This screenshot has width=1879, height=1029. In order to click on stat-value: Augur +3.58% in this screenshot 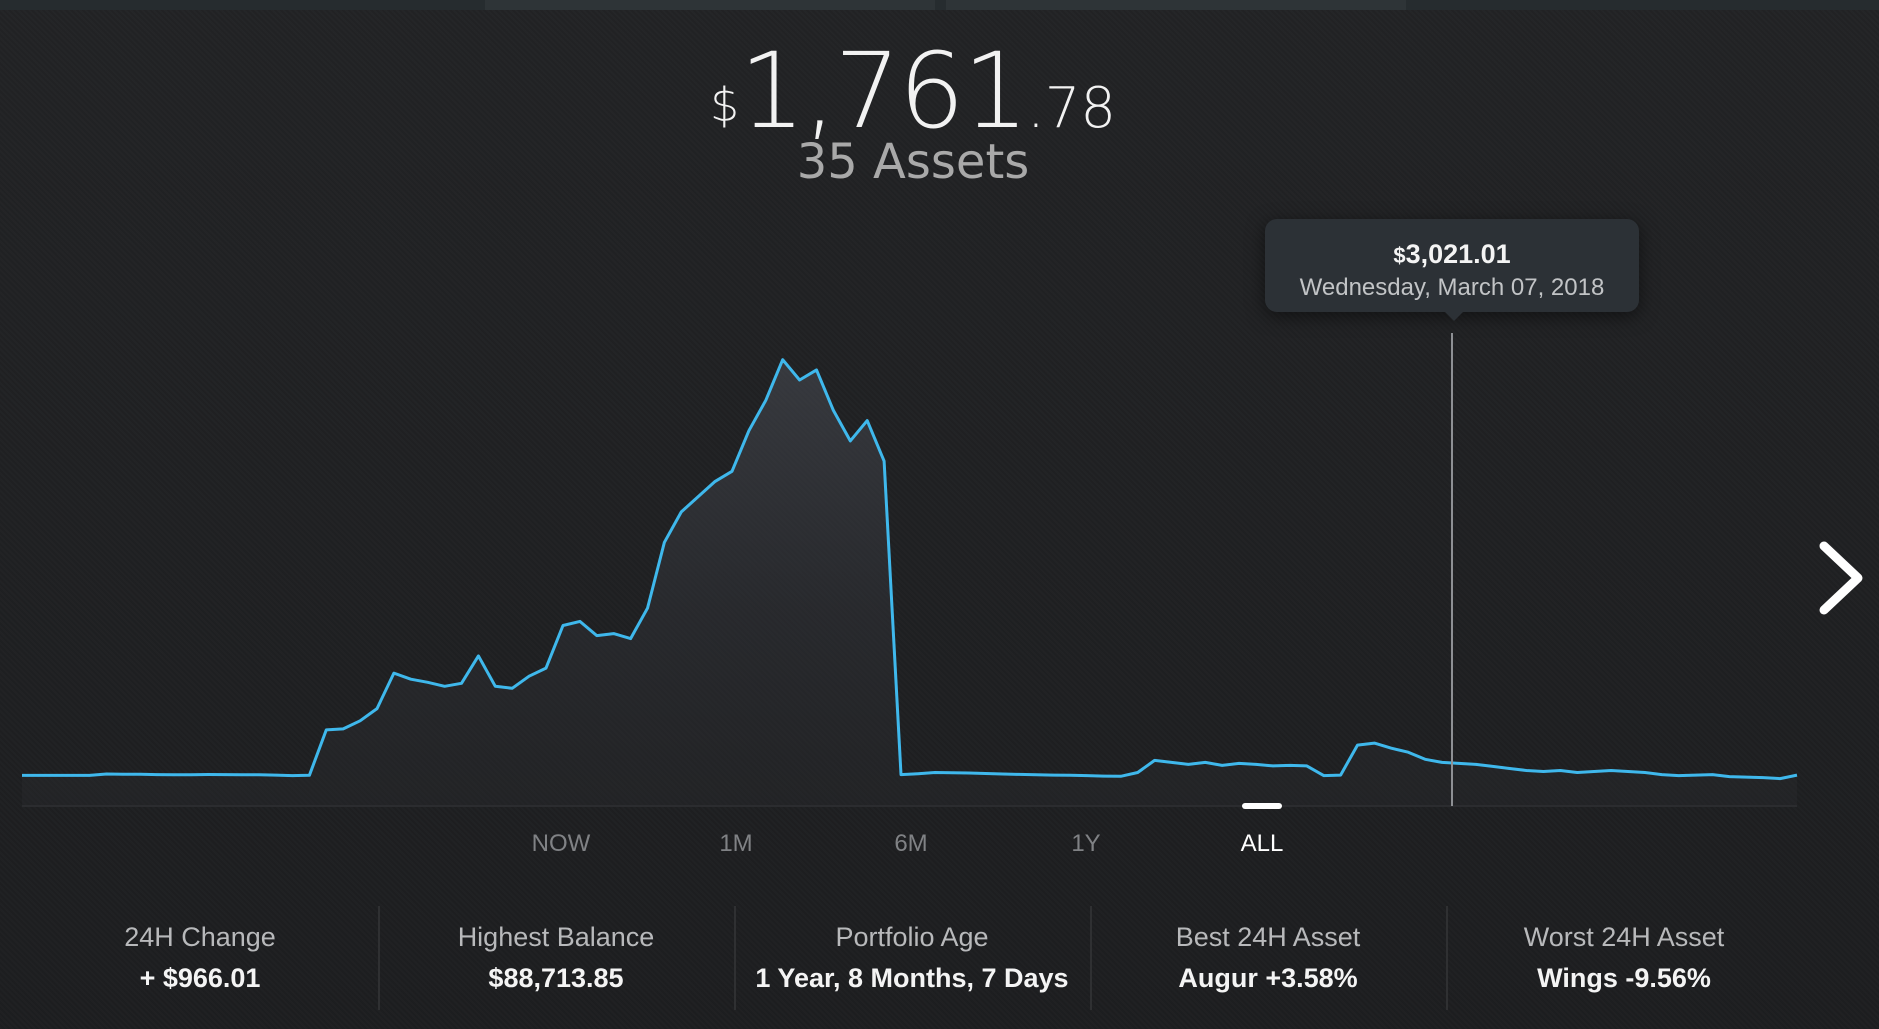, I will do `click(1268, 978)`.